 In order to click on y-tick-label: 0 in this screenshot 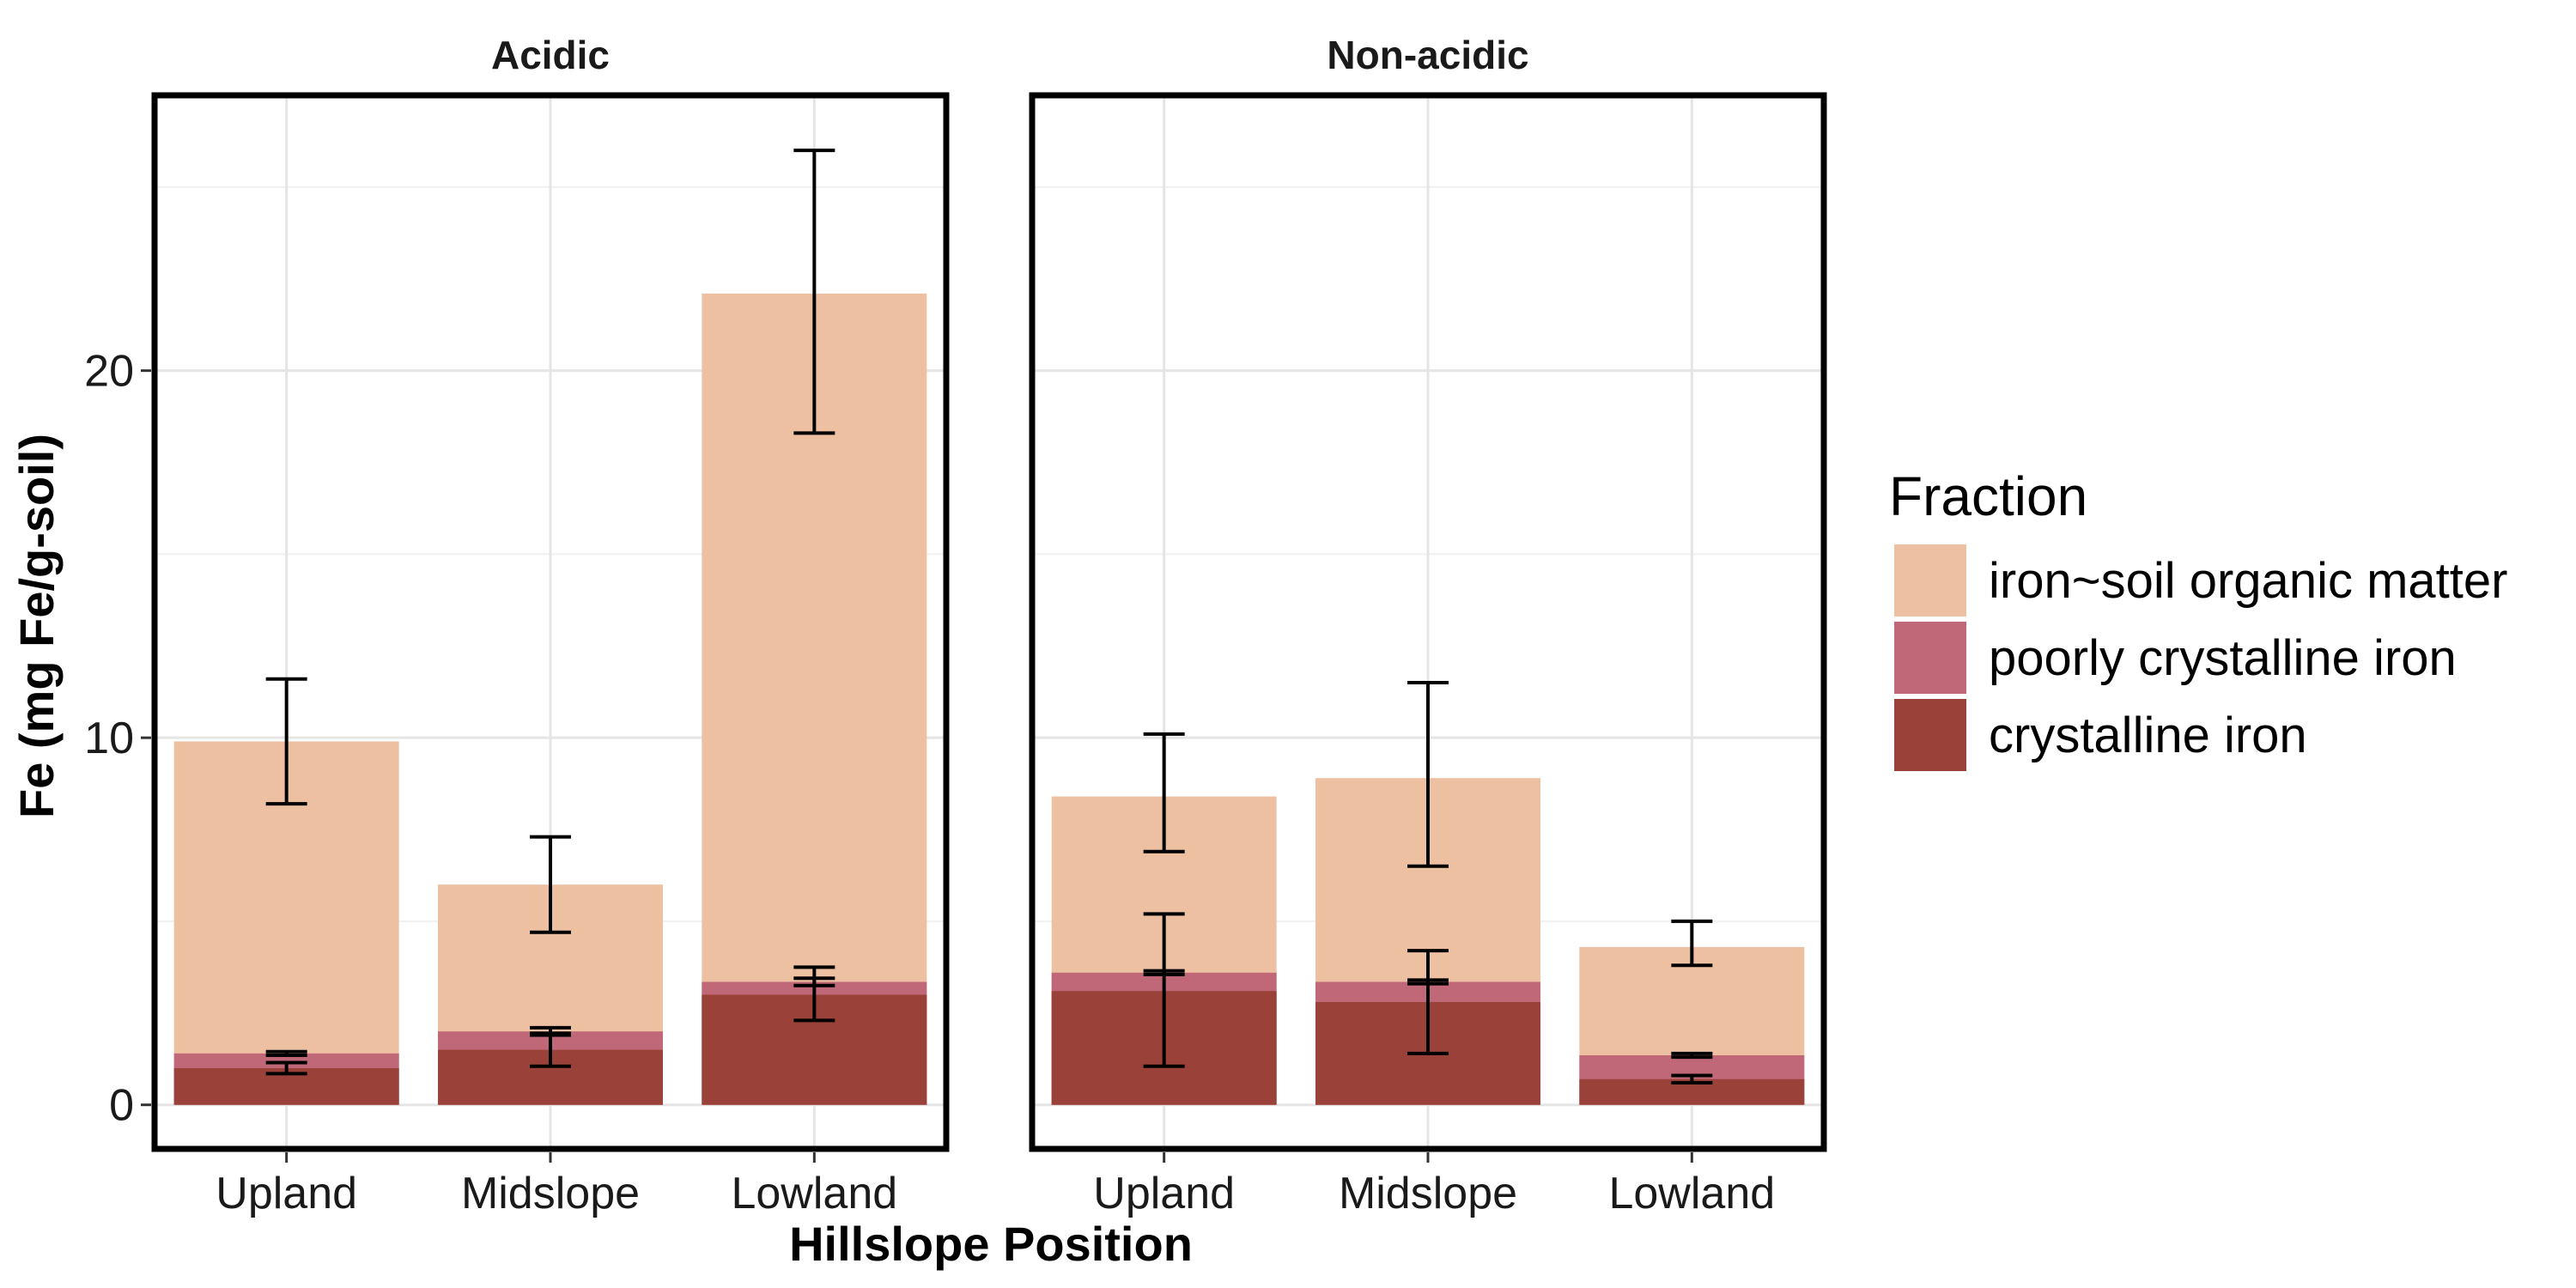, I will do `click(122, 1106)`.